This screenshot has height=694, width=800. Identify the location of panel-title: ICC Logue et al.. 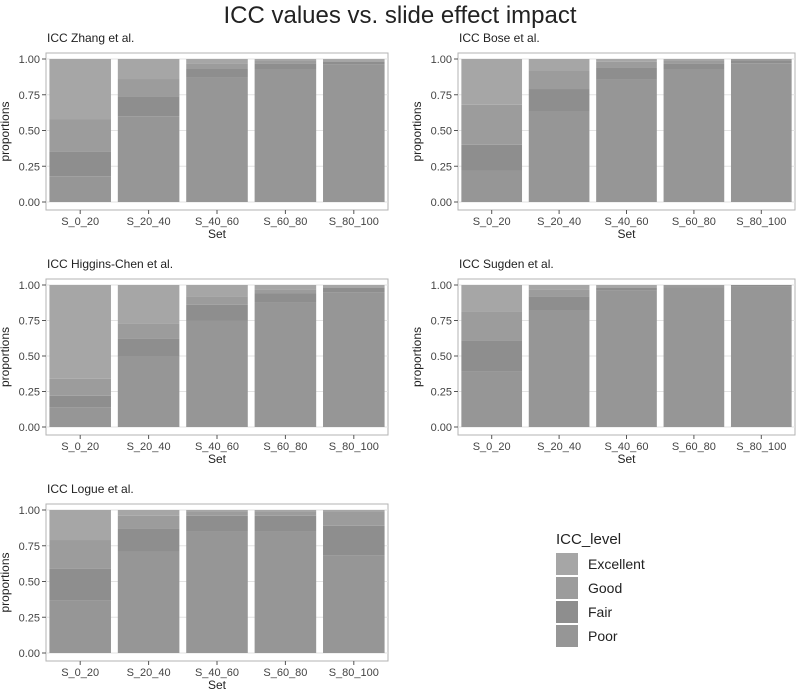
(90, 489).